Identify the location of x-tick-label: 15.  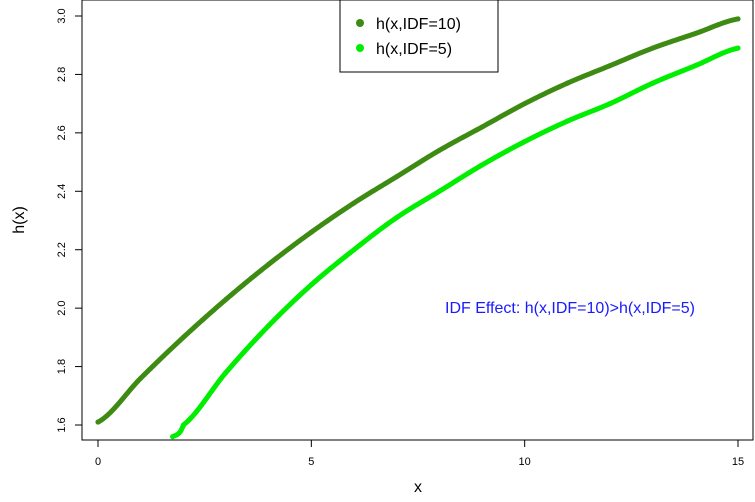
(738, 462).